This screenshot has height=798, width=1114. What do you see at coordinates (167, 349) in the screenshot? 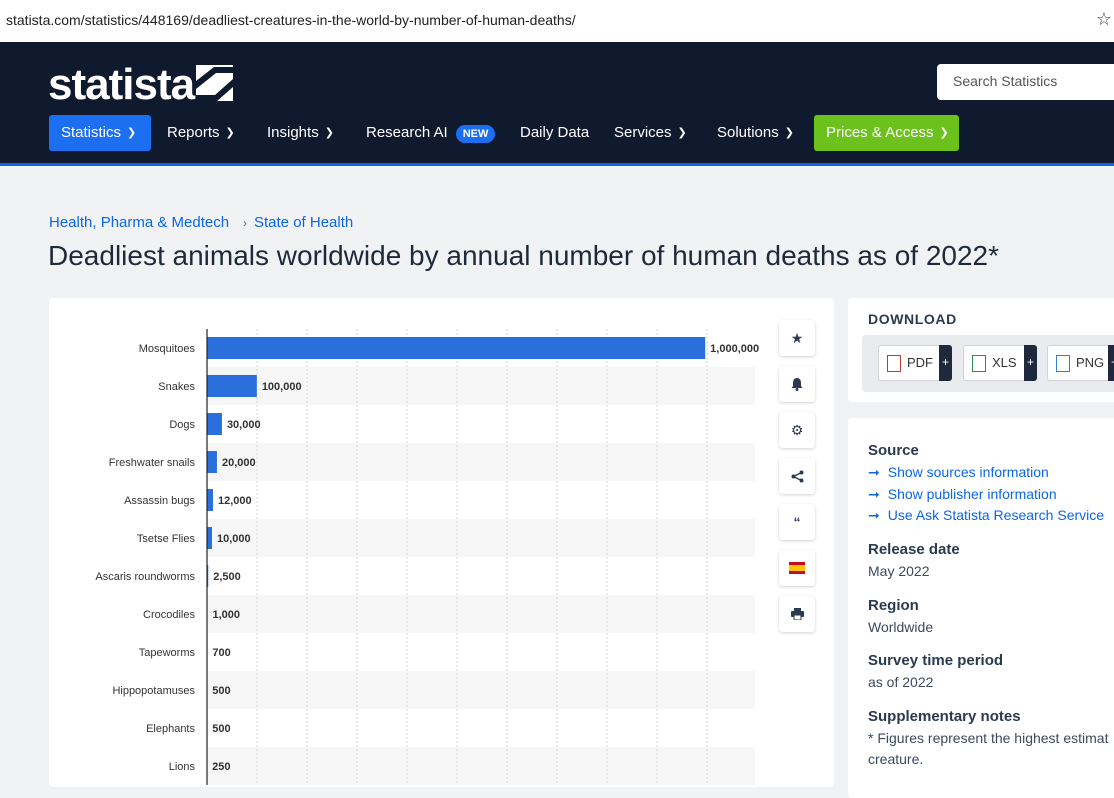
I see `category-label: Mosquitoes` at bounding box center [167, 349].